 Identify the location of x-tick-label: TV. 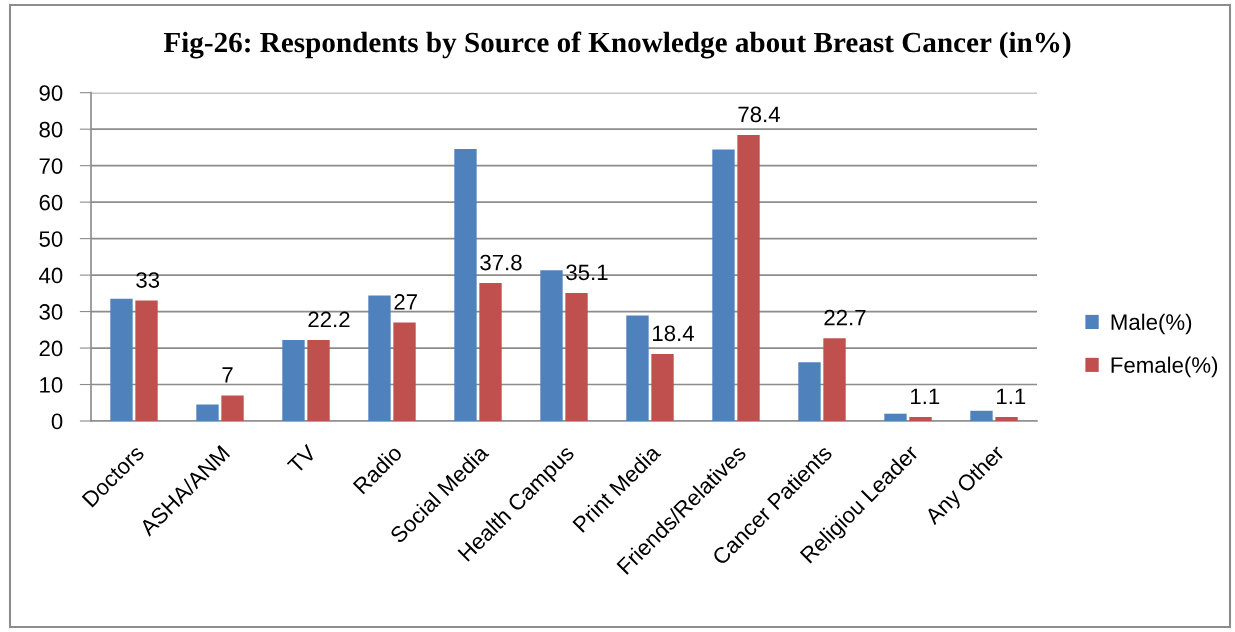
(302, 459).